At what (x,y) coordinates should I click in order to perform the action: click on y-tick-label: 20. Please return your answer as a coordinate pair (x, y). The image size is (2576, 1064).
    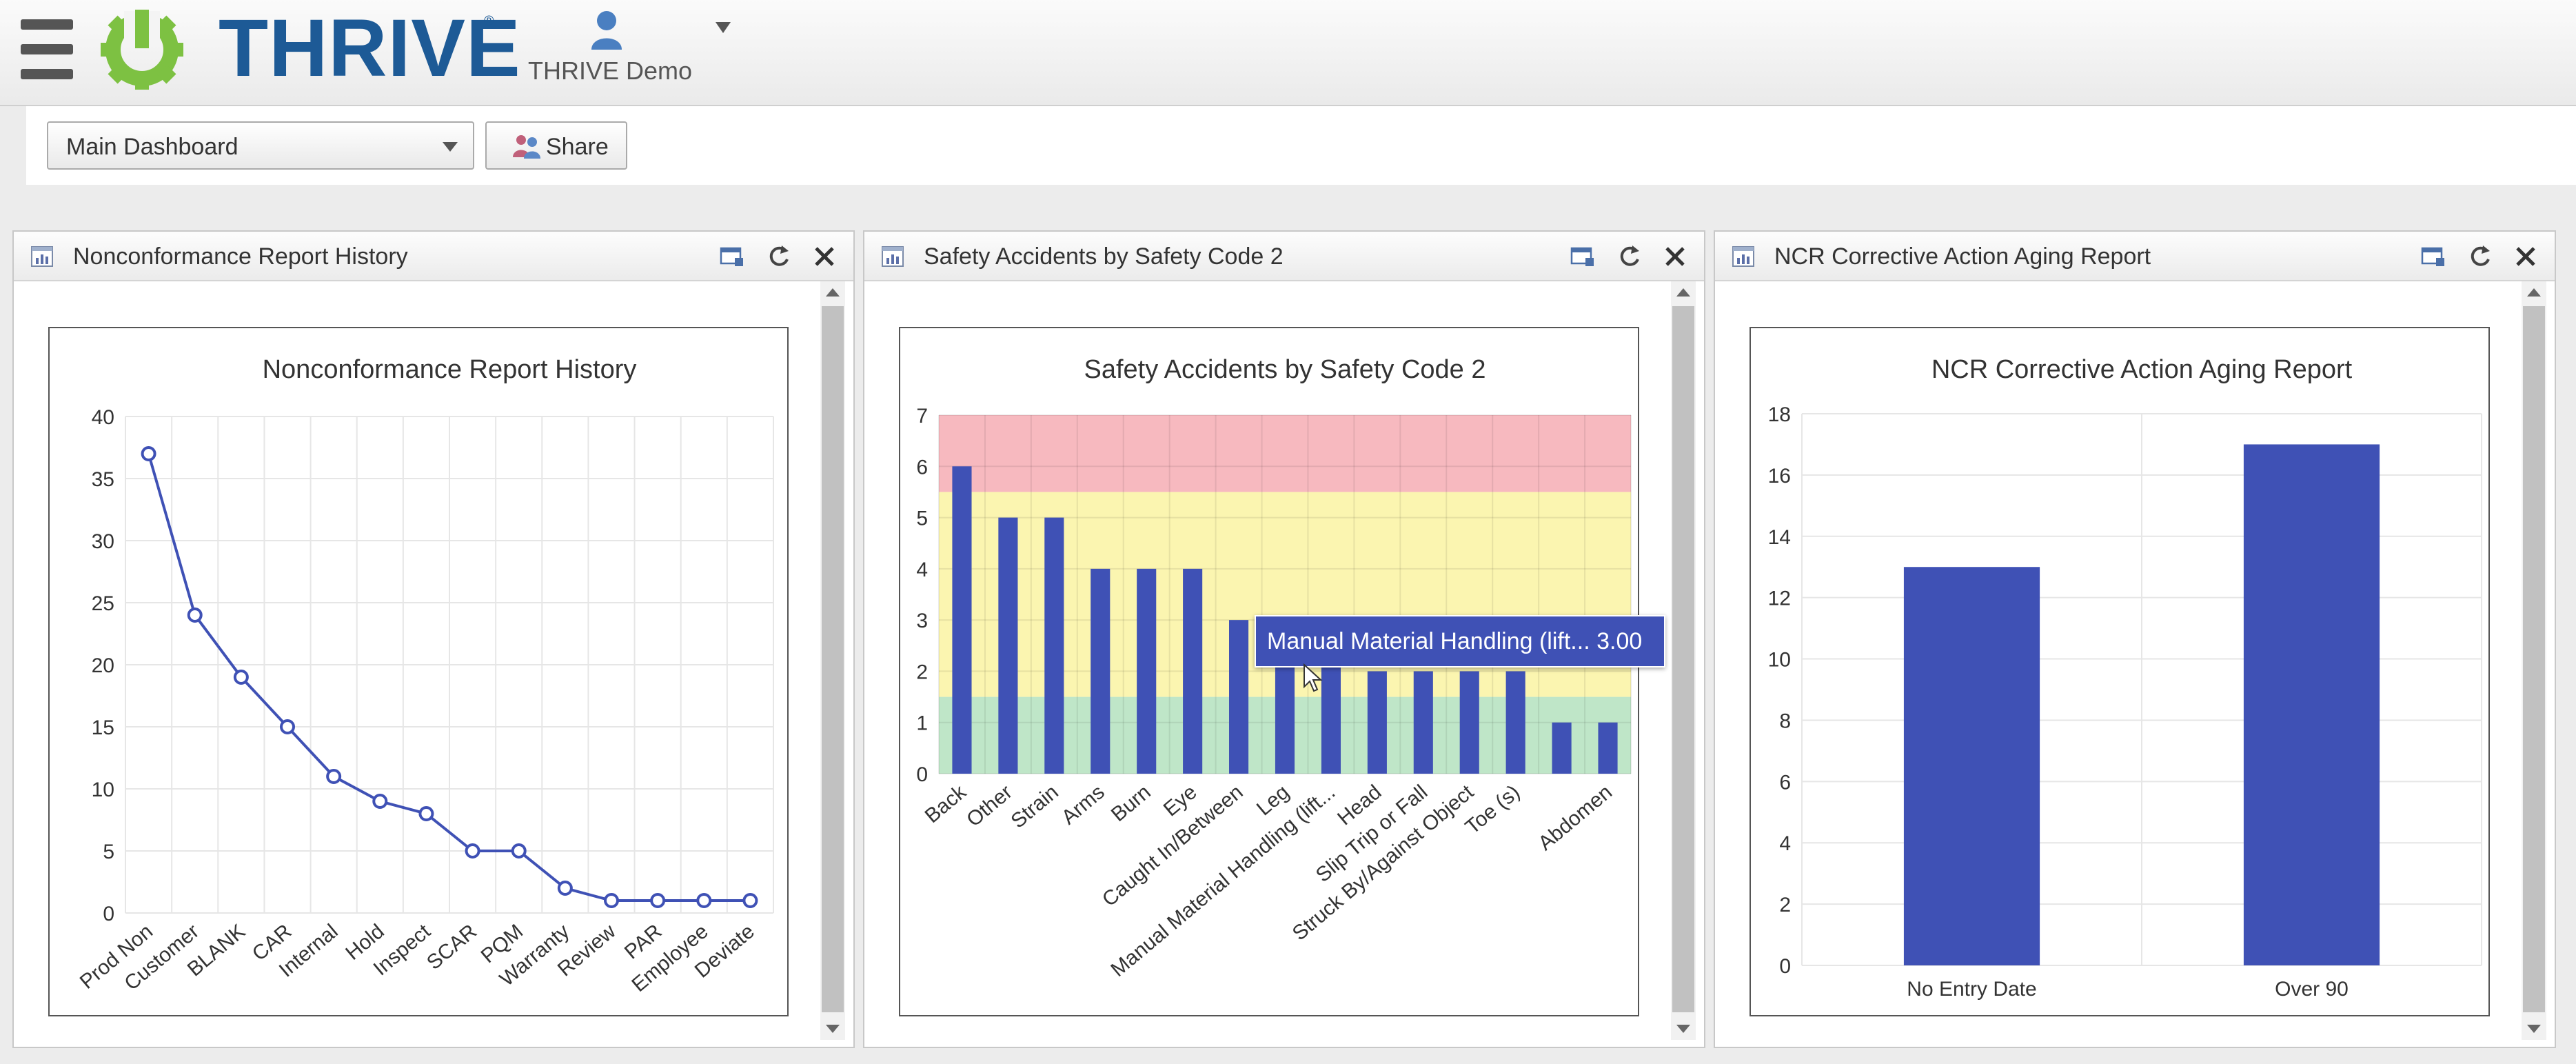
    Looking at the image, I should click on (103, 665).